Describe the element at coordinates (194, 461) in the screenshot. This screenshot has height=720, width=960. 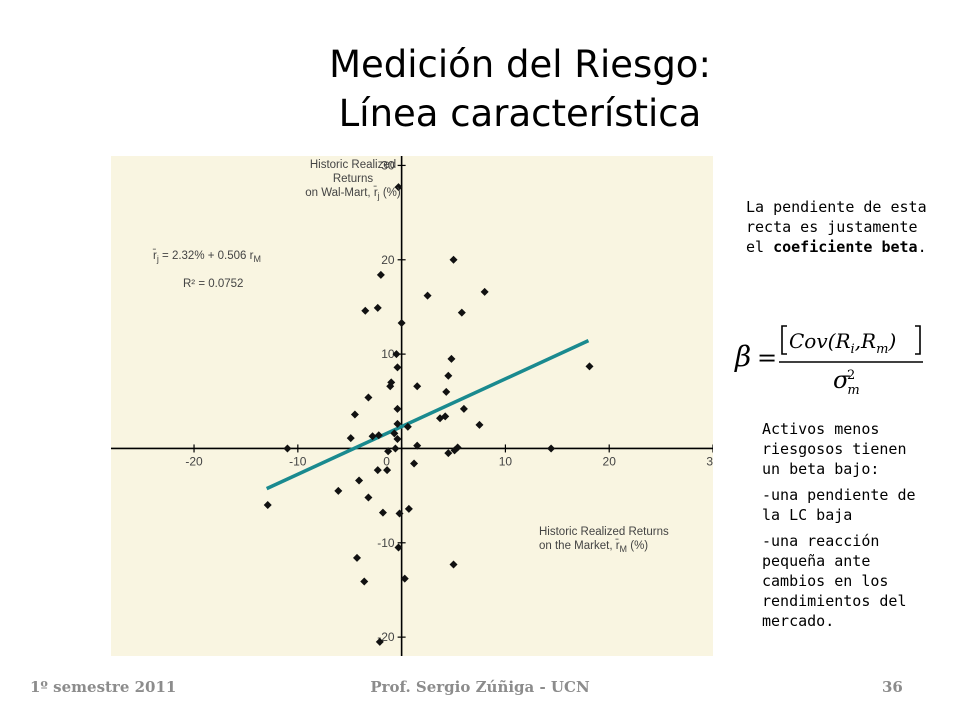
I see `x-tick-label: -20` at that location.